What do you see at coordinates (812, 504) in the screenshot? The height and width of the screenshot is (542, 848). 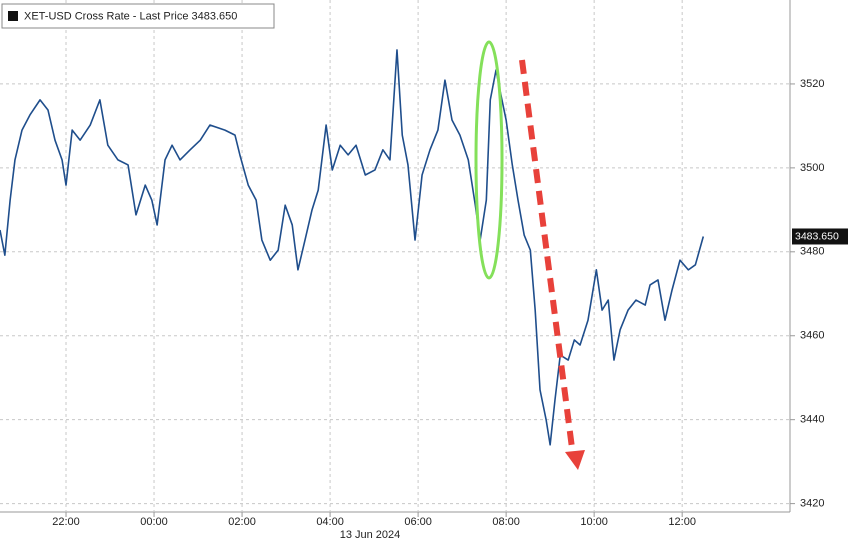 I see `y-tick-label: 3420` at bounding box center [812, 504].